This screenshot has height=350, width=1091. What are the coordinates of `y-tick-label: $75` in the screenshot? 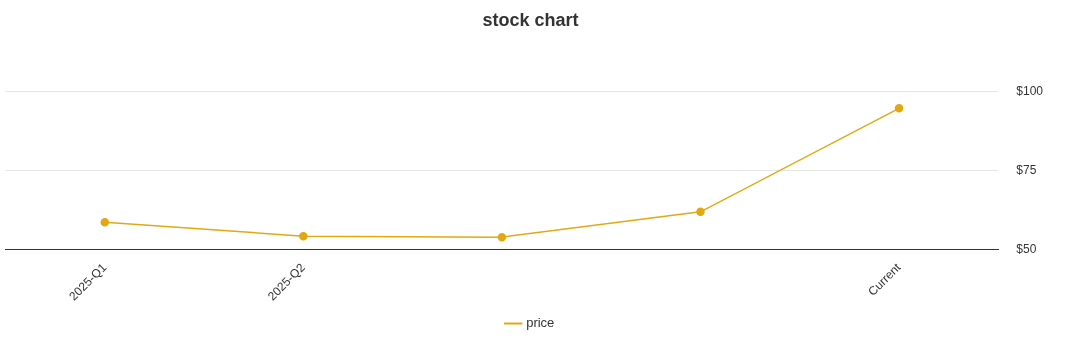 It's located at (1026, 170).